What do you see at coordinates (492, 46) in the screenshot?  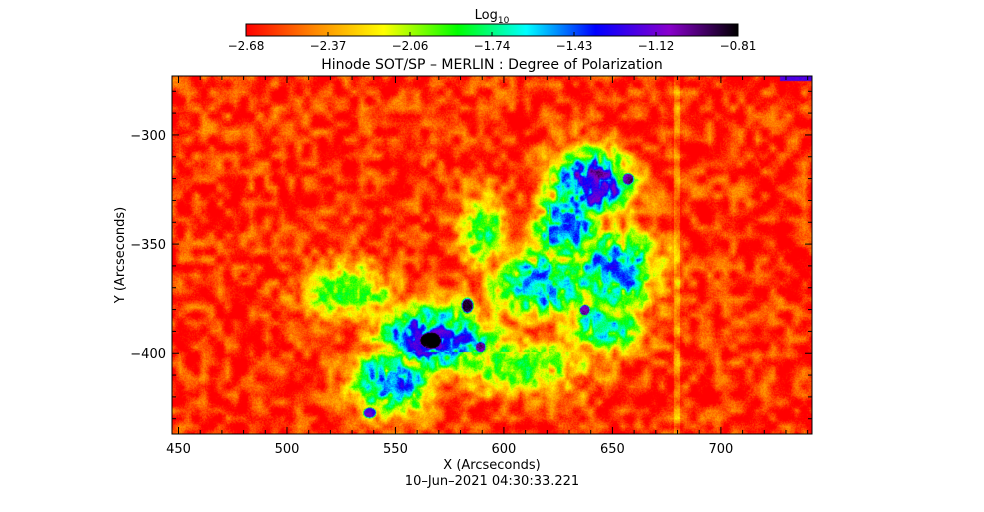 I see `colorbar-tick-label: −1.74` at bounding box center [492, 46].